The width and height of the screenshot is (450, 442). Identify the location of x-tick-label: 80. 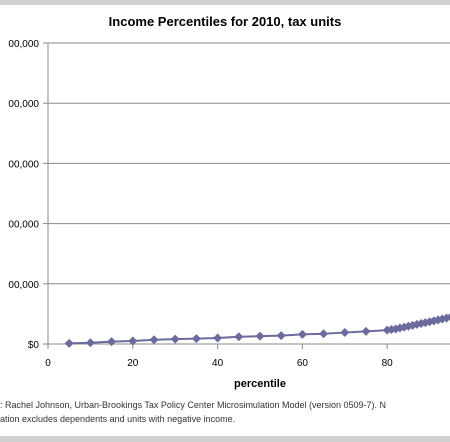
(388, 363).